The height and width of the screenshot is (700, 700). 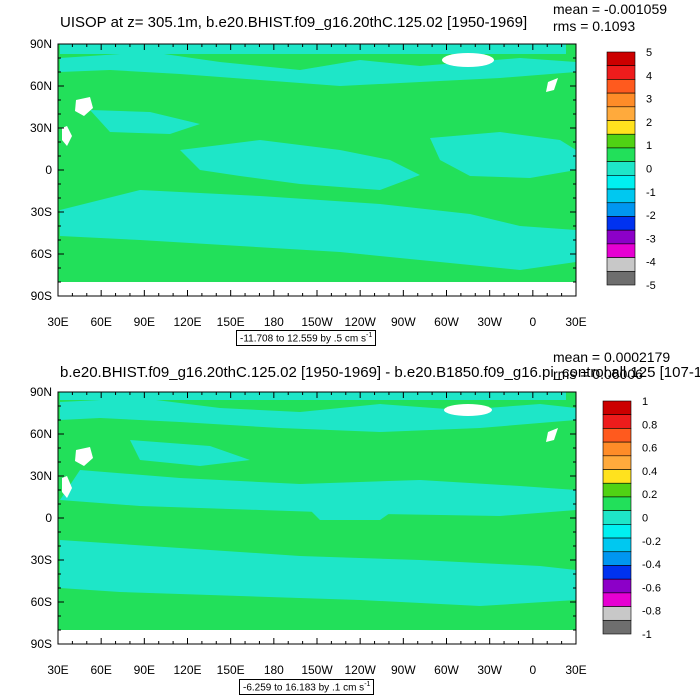 What do you see at coordinates (651, 612) in the screenshot?
I see `colorbar-label: -0.8` at bounding box center [651, 612].